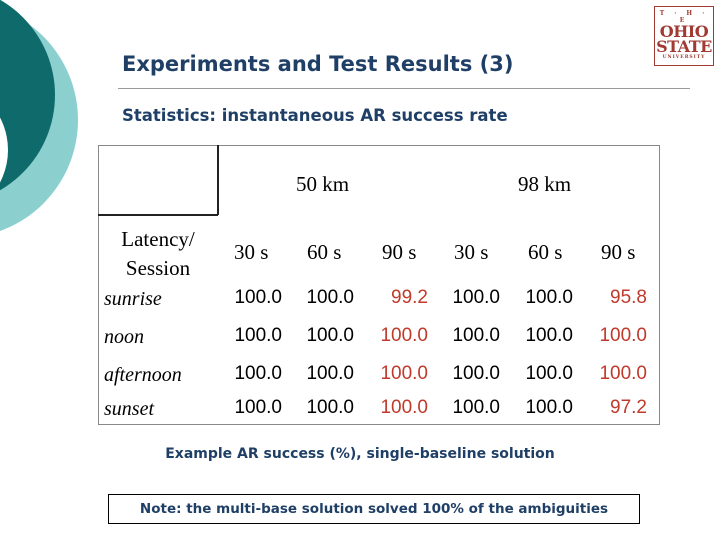 The width and height of the screenshot is (720, 540). Describe the element at coordinates (404, 88) in the screenshot. I see `title-divider` at that location.